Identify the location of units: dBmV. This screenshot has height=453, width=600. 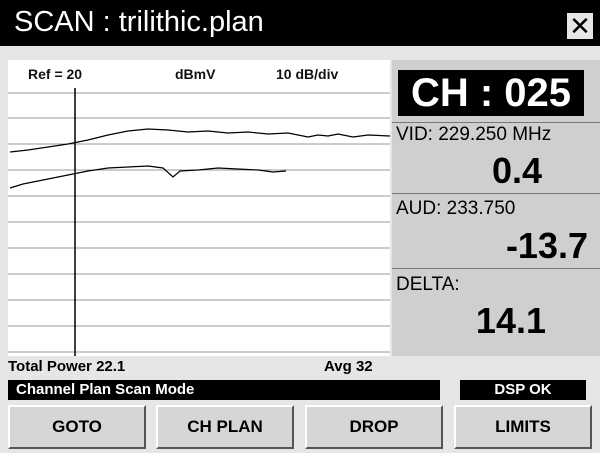
(195, 74).